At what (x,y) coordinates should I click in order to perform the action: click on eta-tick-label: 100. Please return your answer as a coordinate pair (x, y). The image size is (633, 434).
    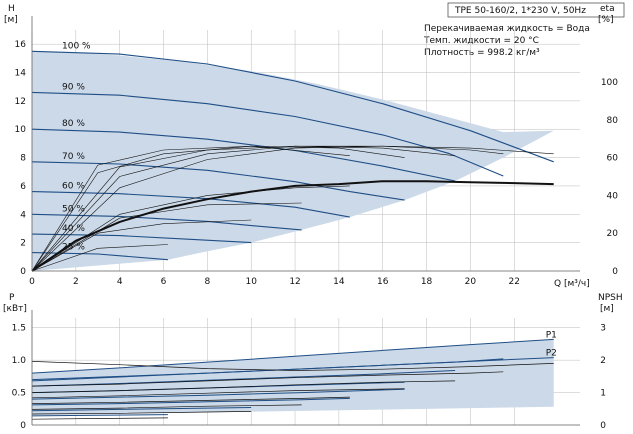
    Looking at the image, I should click on (609, 83).